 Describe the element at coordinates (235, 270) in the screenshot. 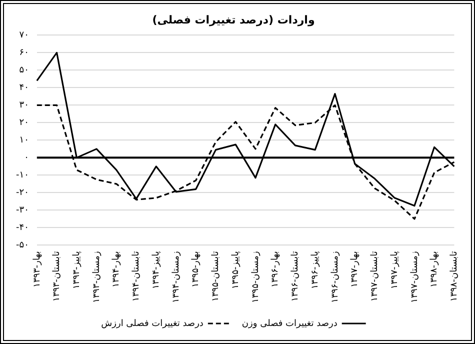

I see `x-tick-label: ۱۳۹۵-پاییز` at that location.